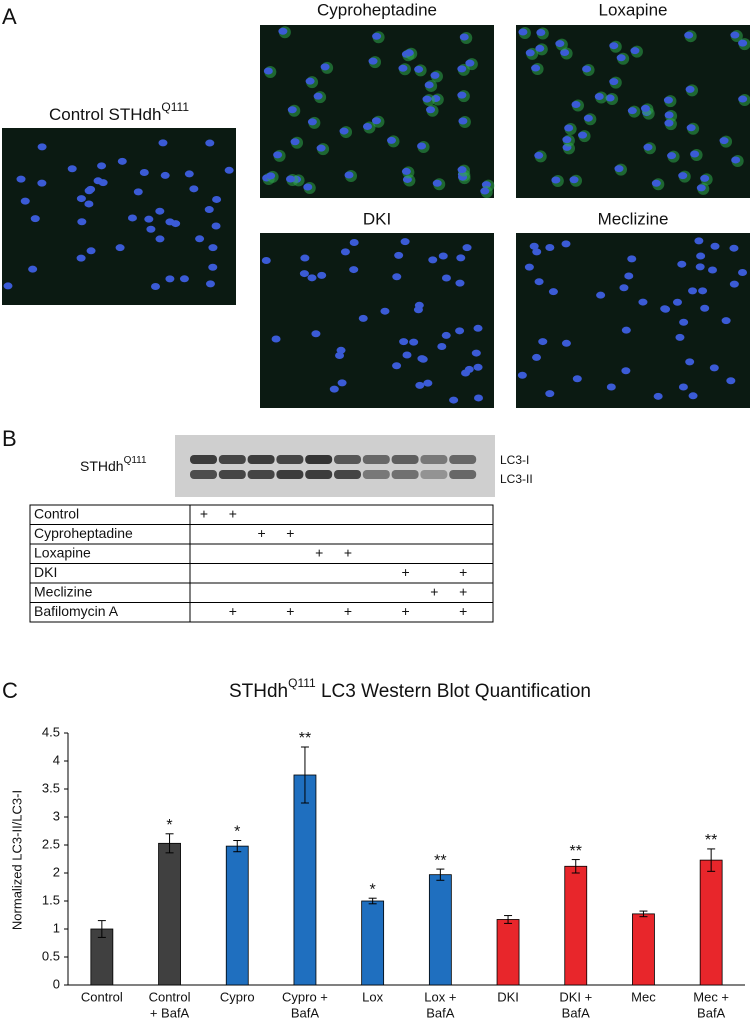  I want to click on y-tick-label: 0, so click(56, 983).